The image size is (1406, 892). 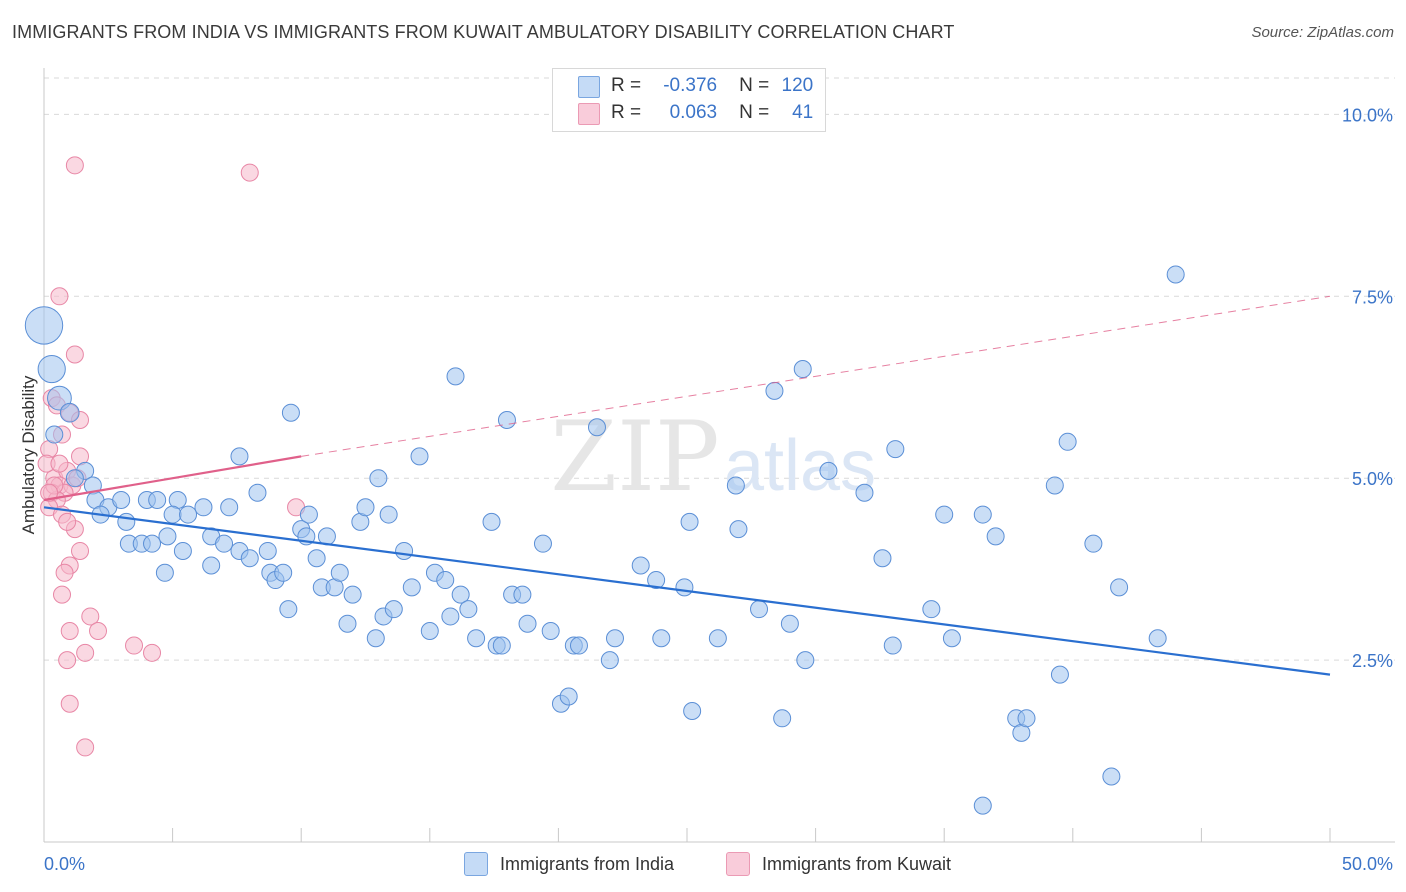 What do you see at coordinates (172, 478) in the screenshot?
I see `kuwait-trend-line` at bounding box center [172, 478].